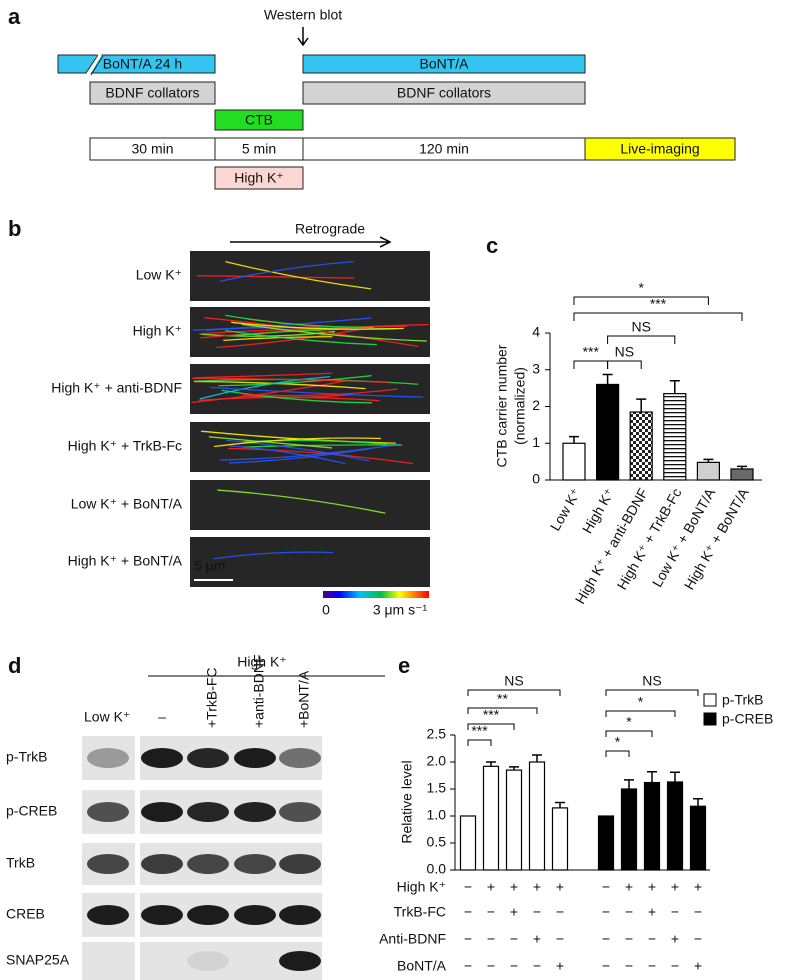  Describe the element at coordinates (212, 697) in the screenshot. I see `lane-label: +TrkB-FC` at that location.